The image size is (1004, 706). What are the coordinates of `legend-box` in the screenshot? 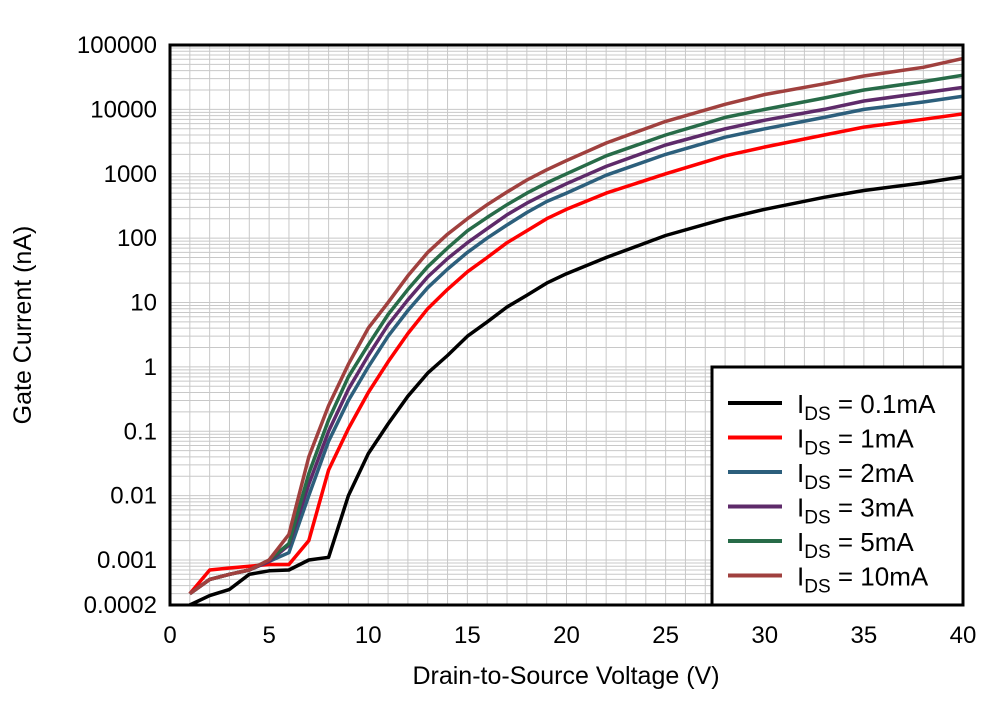 It's located at (837, 486).